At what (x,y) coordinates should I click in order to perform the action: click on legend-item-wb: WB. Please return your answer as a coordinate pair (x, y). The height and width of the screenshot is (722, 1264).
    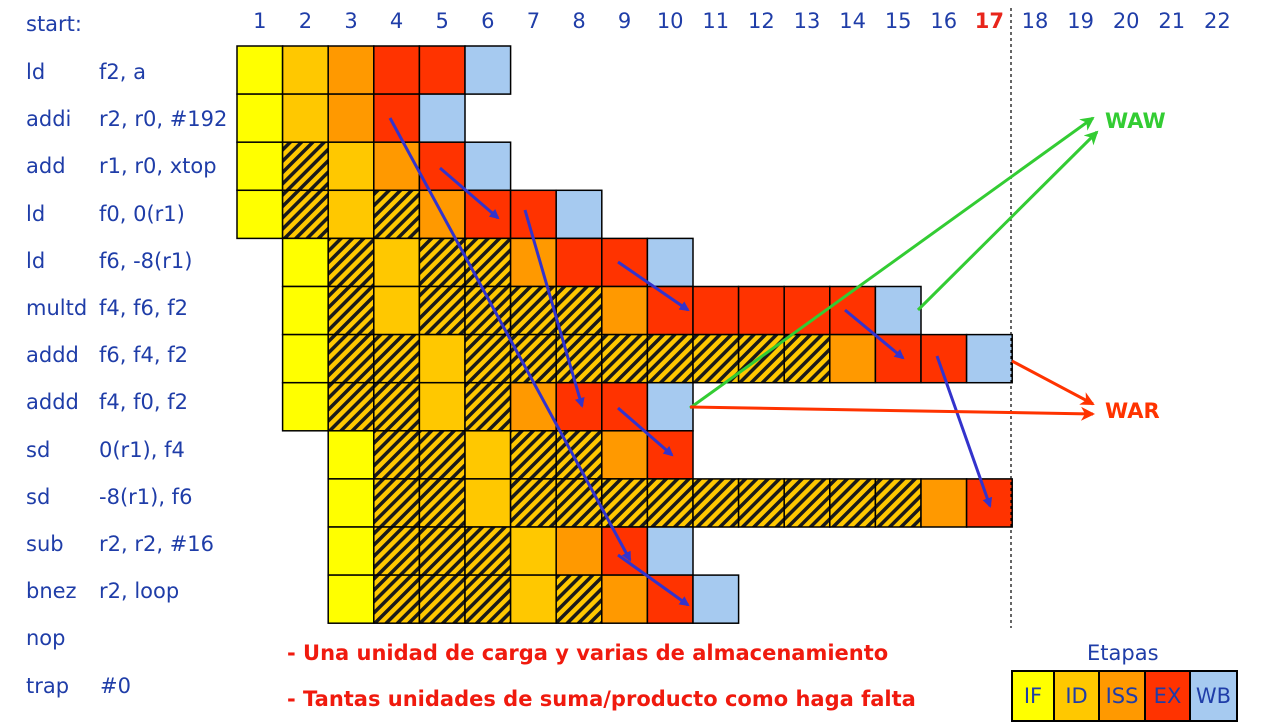
    Looking at the image, I should click on (1213, 696).